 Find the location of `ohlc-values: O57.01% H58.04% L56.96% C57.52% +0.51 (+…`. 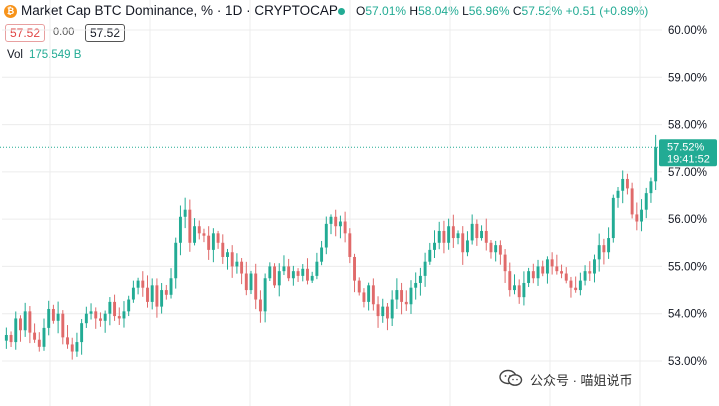

ohlc-values: O57.01% H58.04% L56.96% C57.52% +0.51 (+… is located at coordinates (502, 11).